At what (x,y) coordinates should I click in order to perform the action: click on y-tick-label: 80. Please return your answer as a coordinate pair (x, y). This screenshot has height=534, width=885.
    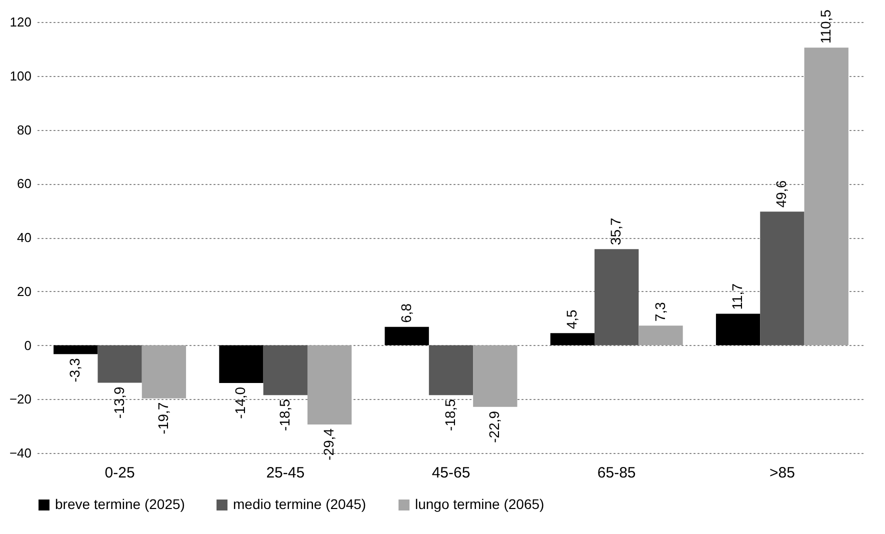
    Looking at the image, I should click on (24, 130).